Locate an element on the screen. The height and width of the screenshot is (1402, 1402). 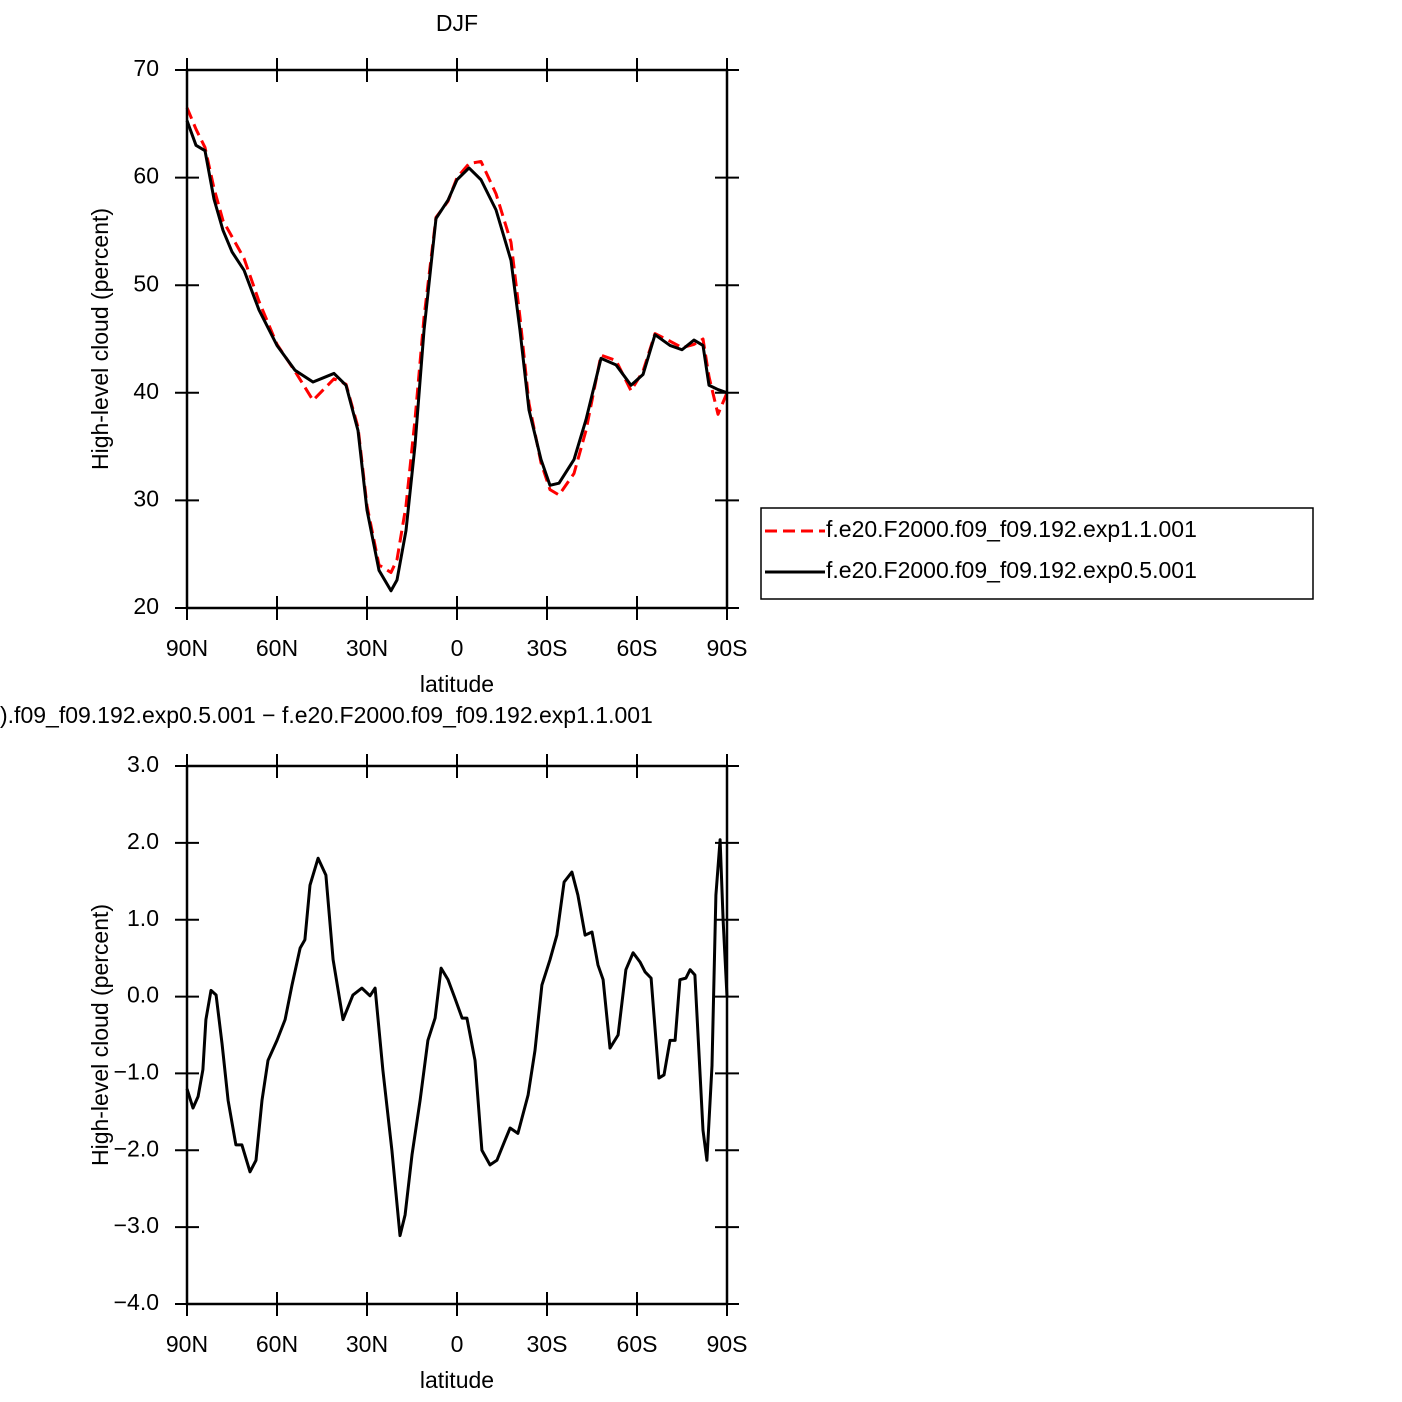
y-tick-label: 20 is located at coordinates (146, 606).